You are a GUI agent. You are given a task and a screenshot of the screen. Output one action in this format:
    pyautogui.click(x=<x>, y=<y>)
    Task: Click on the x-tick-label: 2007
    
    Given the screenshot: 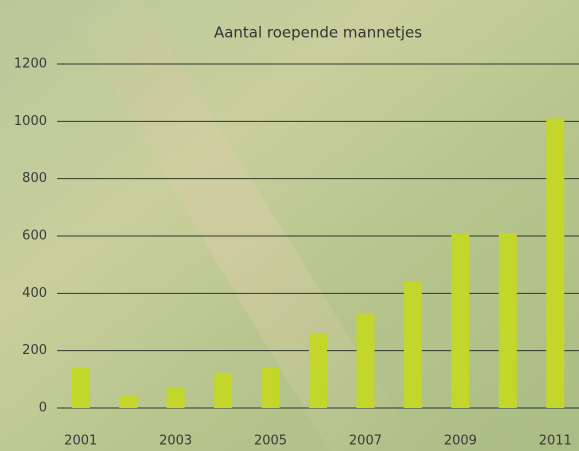 What is the action you would take?
    pyautogui.click(x=365, y=441)
    